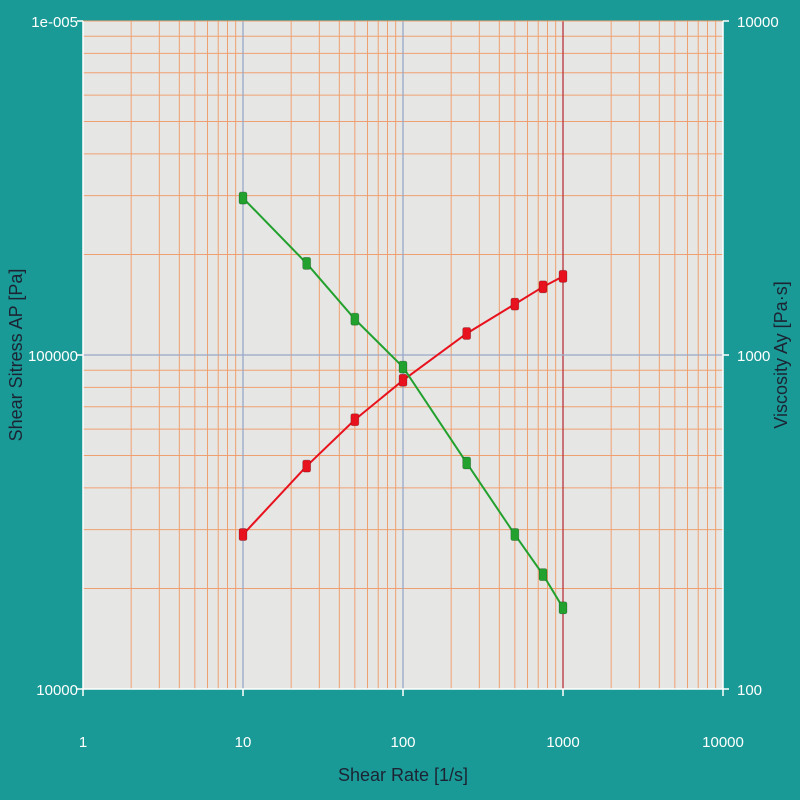 Image resolution: width=800 pixels, height=800 pixels. What do you see at coordinates (16, 355) in the screenshot?
I see `left-y-axis-title: Shear Sitress AP [Pa]` at bounding box center [16, 355].